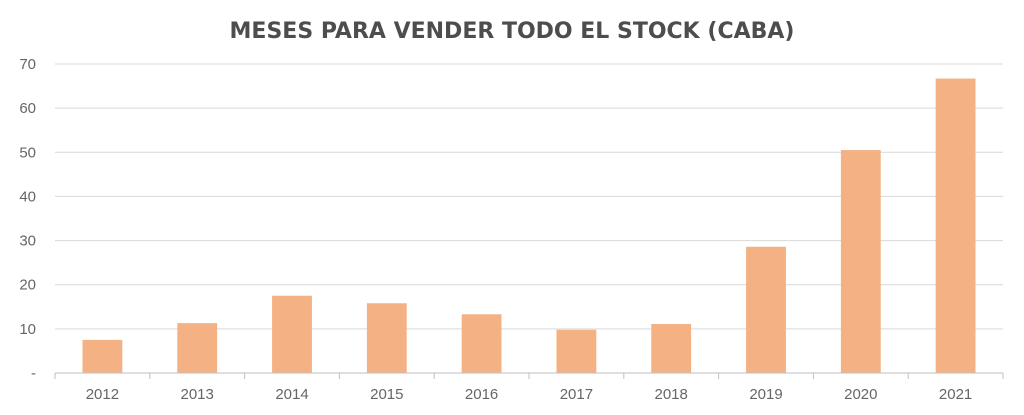 Image resolution: width=1024 pixels, height=415 pixels. I want to click on x-tick-label: 2014, so click(291, 394).